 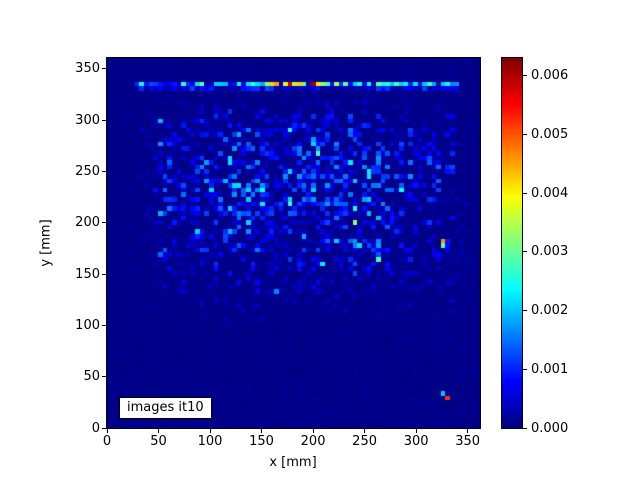 What do you see at coordinates (512, 243) in the screenshot?
I see `colorbar-gradient` at bounding box center [512, 243].